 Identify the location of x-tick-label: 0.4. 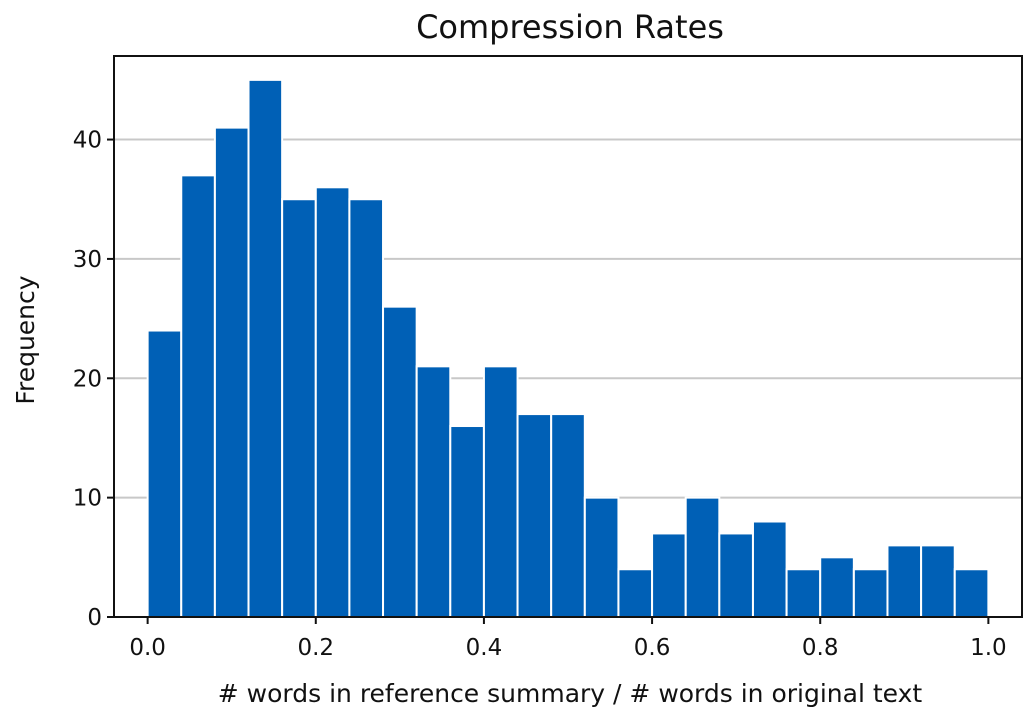
(484, 648).